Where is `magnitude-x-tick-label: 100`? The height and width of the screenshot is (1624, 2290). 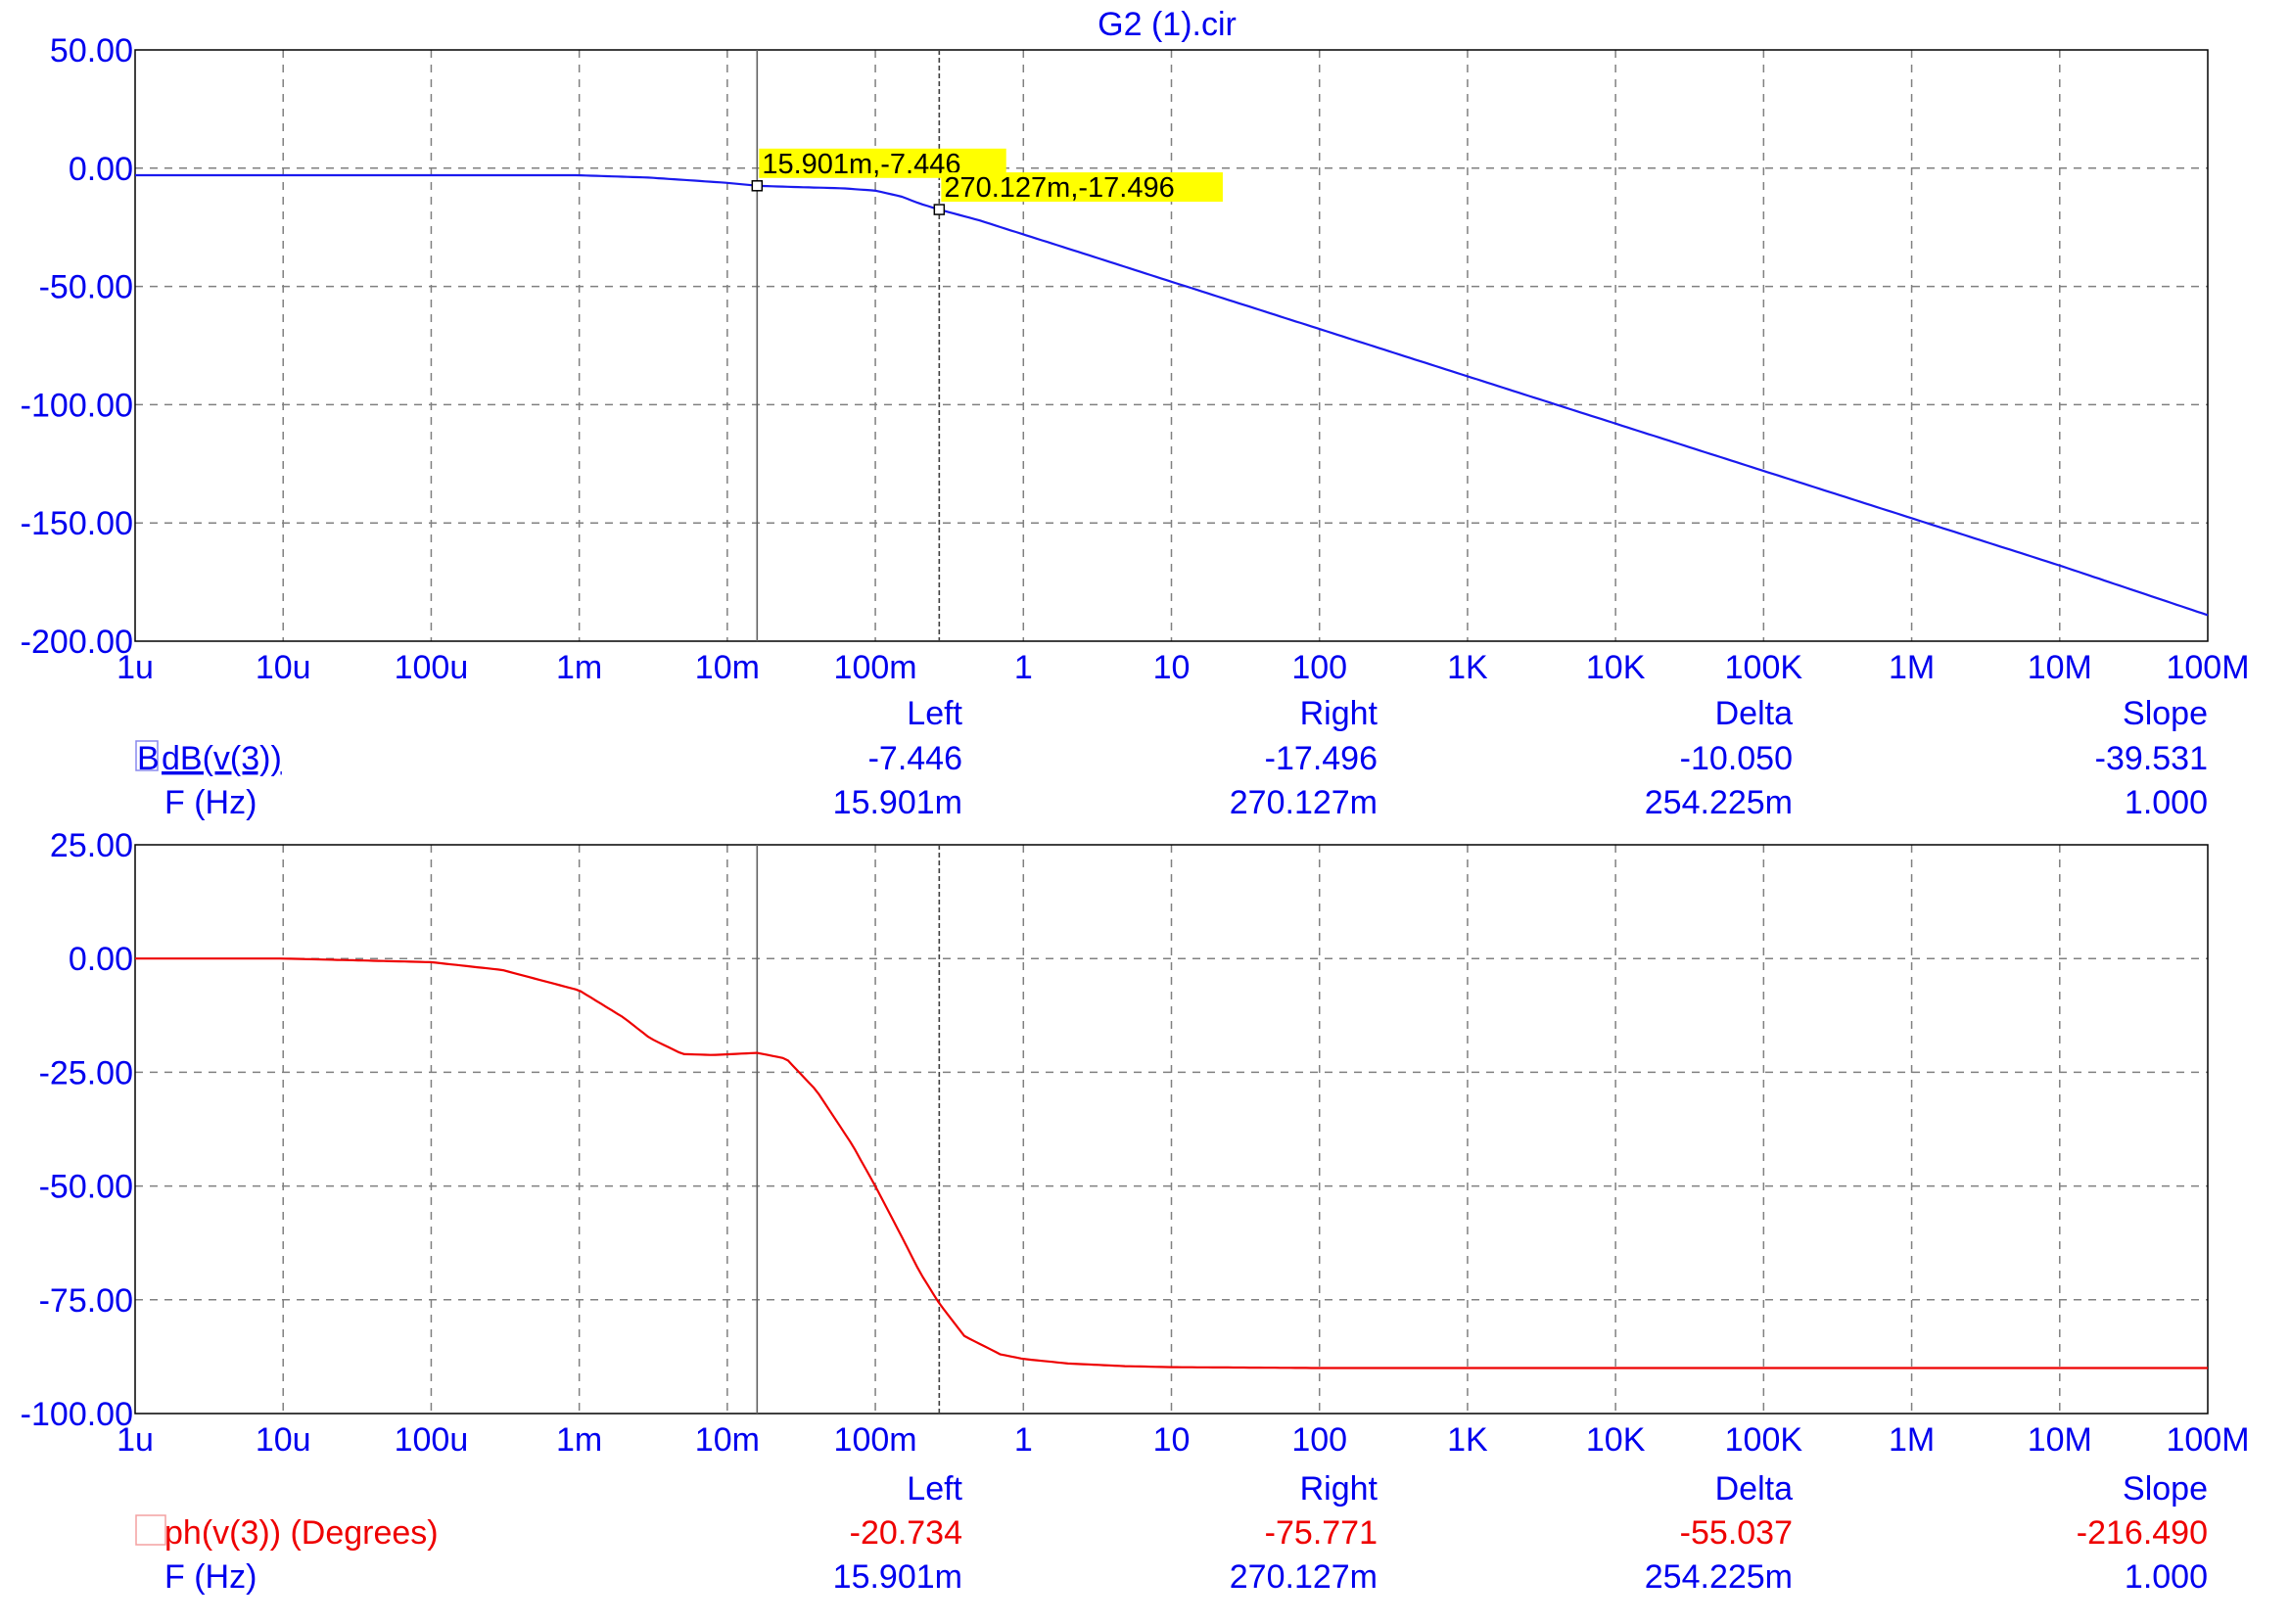 magnitude-x-tick-label: 100 is located at coordinates (1319, 667).